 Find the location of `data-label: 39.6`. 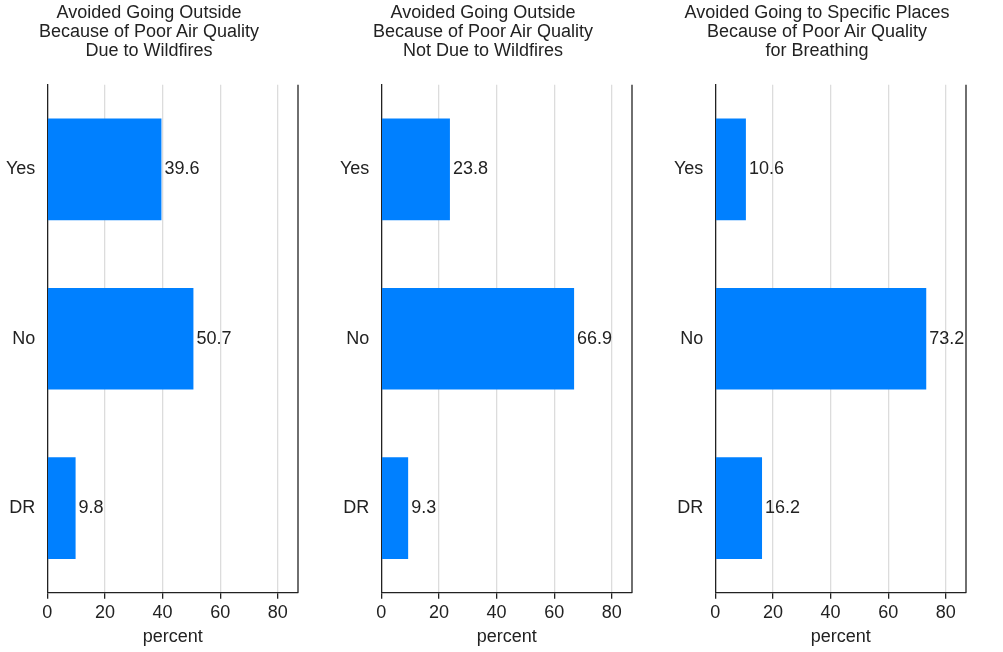

data-label: 39.6 is located at coordinates (182, 168).